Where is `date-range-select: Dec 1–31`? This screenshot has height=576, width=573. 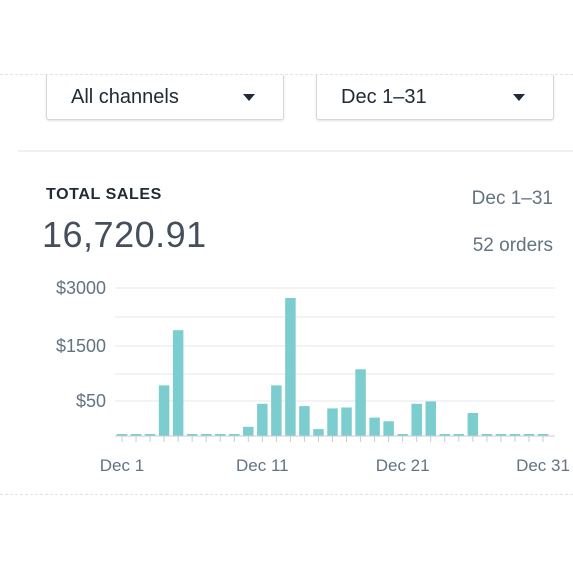
date-range-select: Dec 1–31 is located at coordinates (435, 97).